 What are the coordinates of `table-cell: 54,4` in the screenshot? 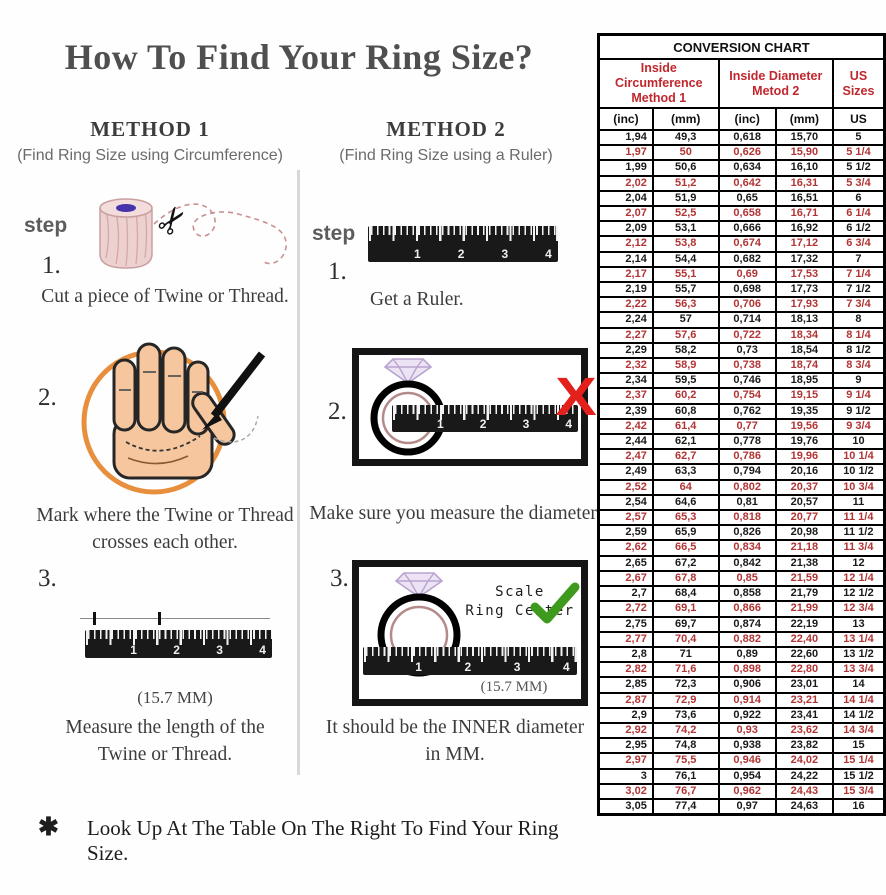 It's located at (685, 259).